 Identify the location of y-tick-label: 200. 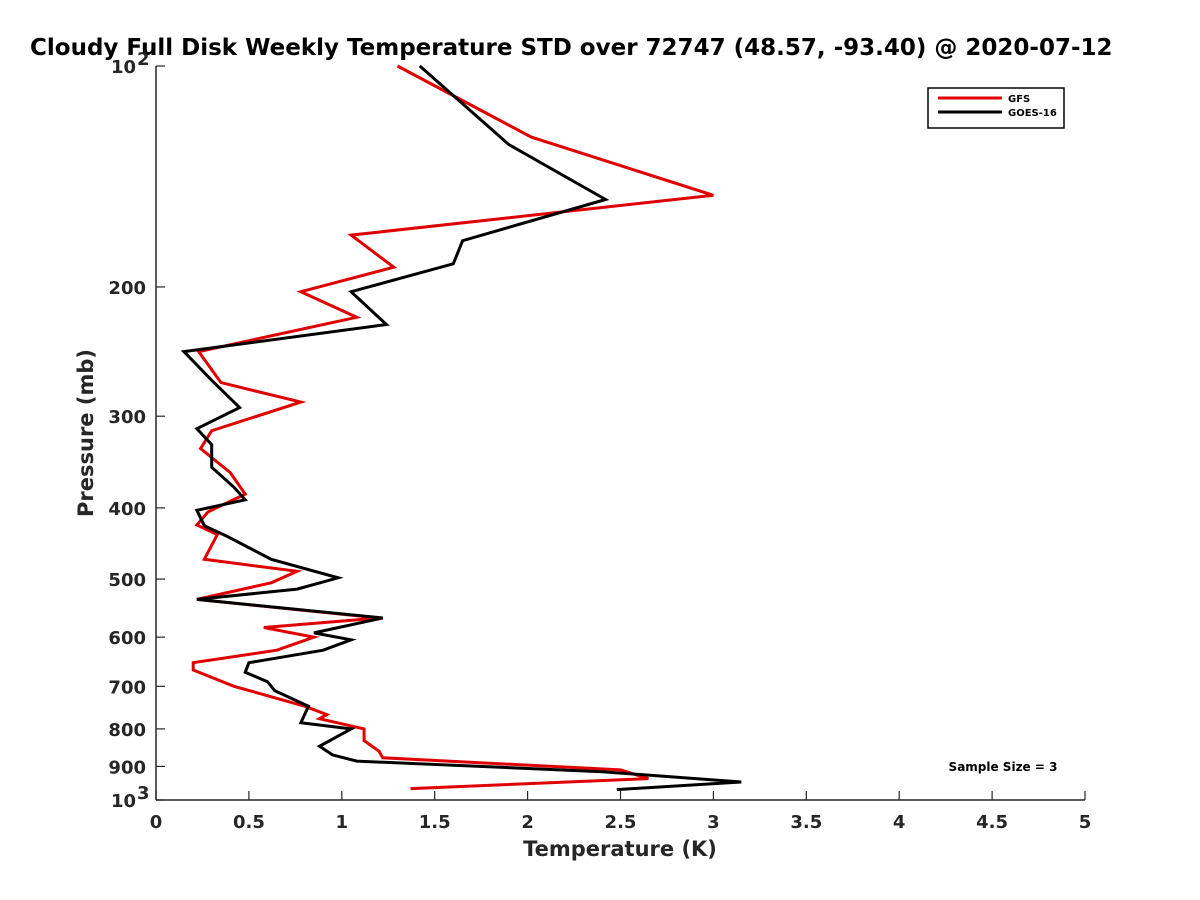
(127, 288).